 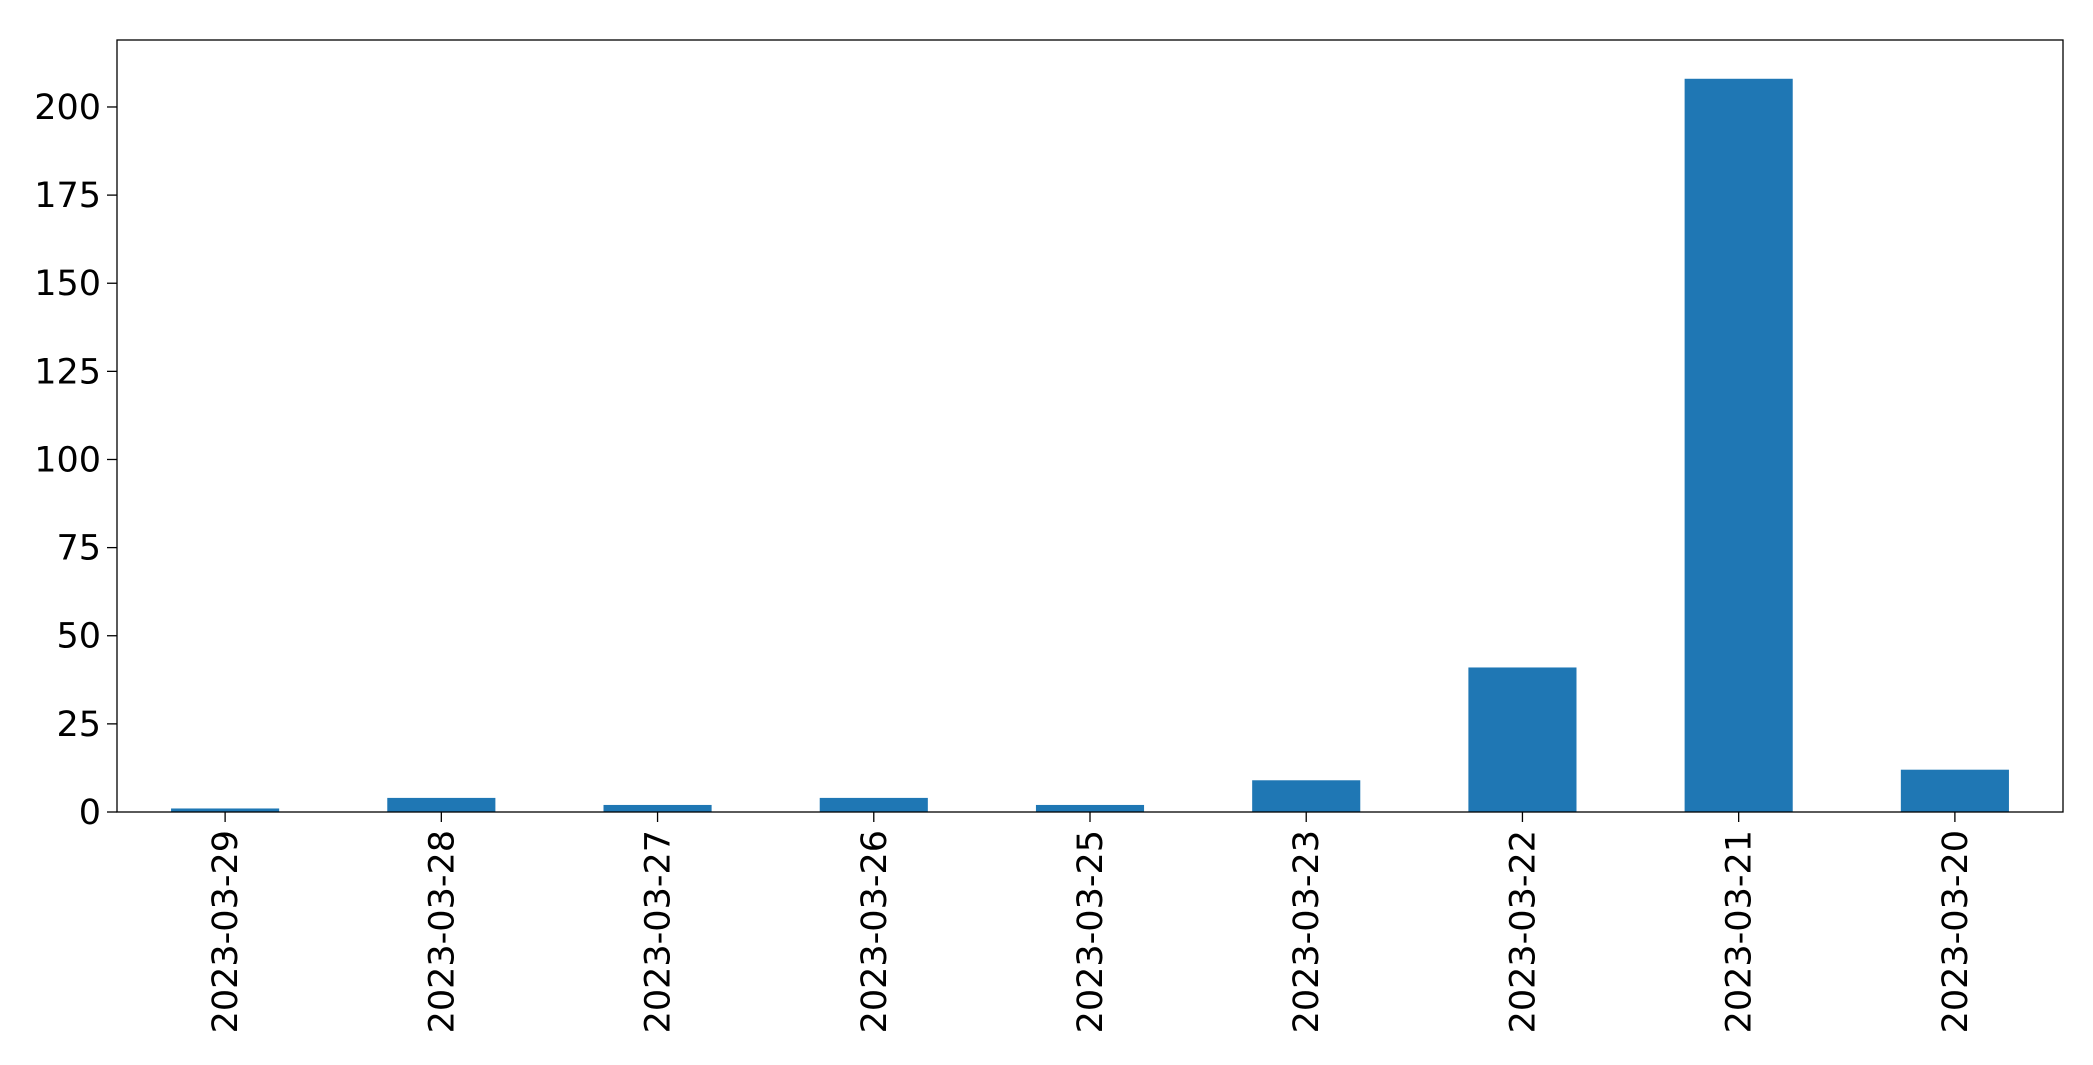 What do you see at coordinates (67, 108) in the screenshot?
I see `y-tick-label: 200` at bounding box center [67, 108].